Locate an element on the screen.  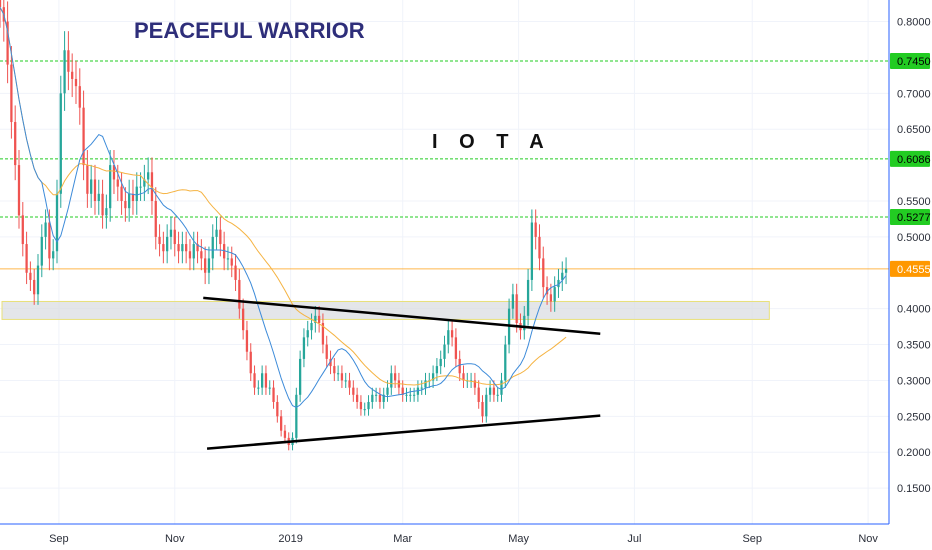
level-badge is located at coordinates (910, 216).